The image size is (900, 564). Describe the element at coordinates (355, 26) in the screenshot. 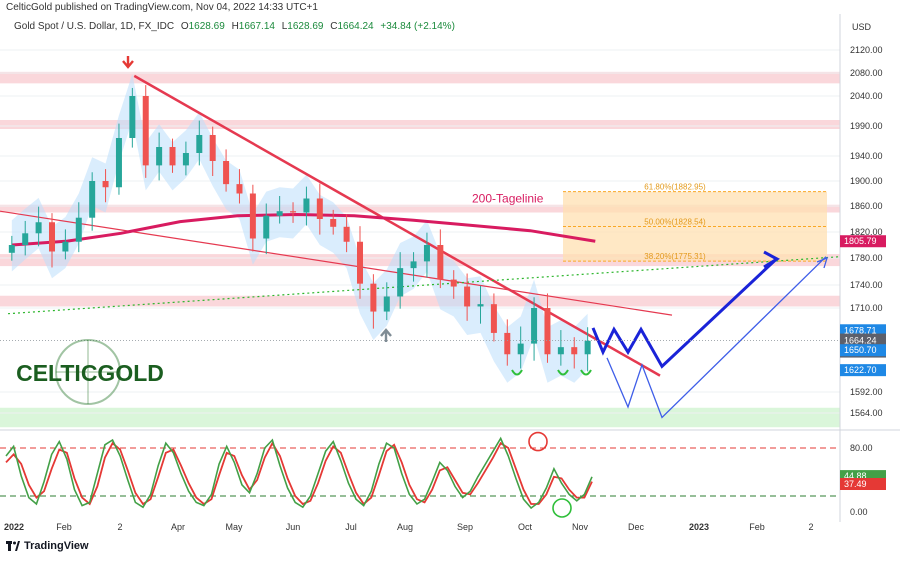

I see `ohlc-close: 1664.24` at that location.